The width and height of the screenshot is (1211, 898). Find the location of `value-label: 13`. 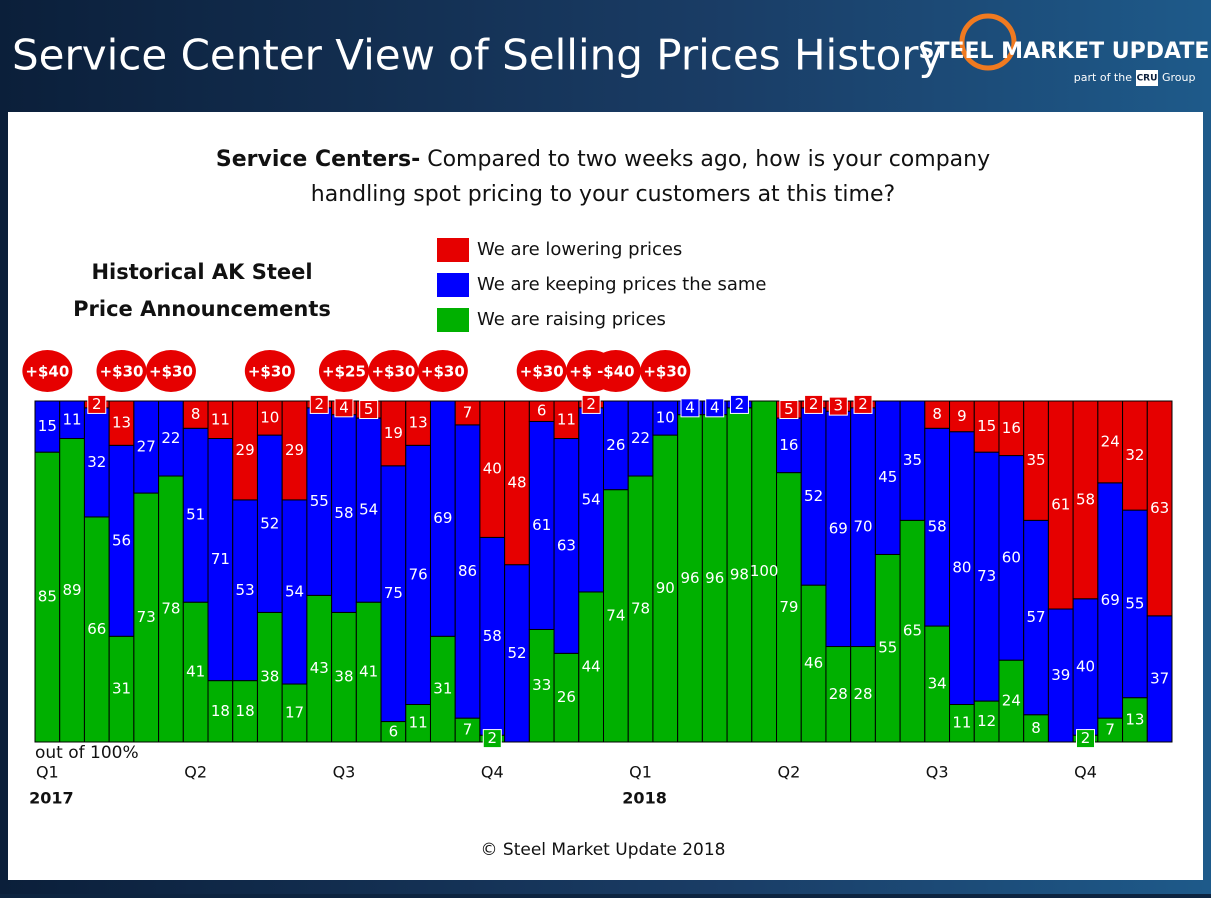

value-label: 13 is located at coordinates (1134, 719).